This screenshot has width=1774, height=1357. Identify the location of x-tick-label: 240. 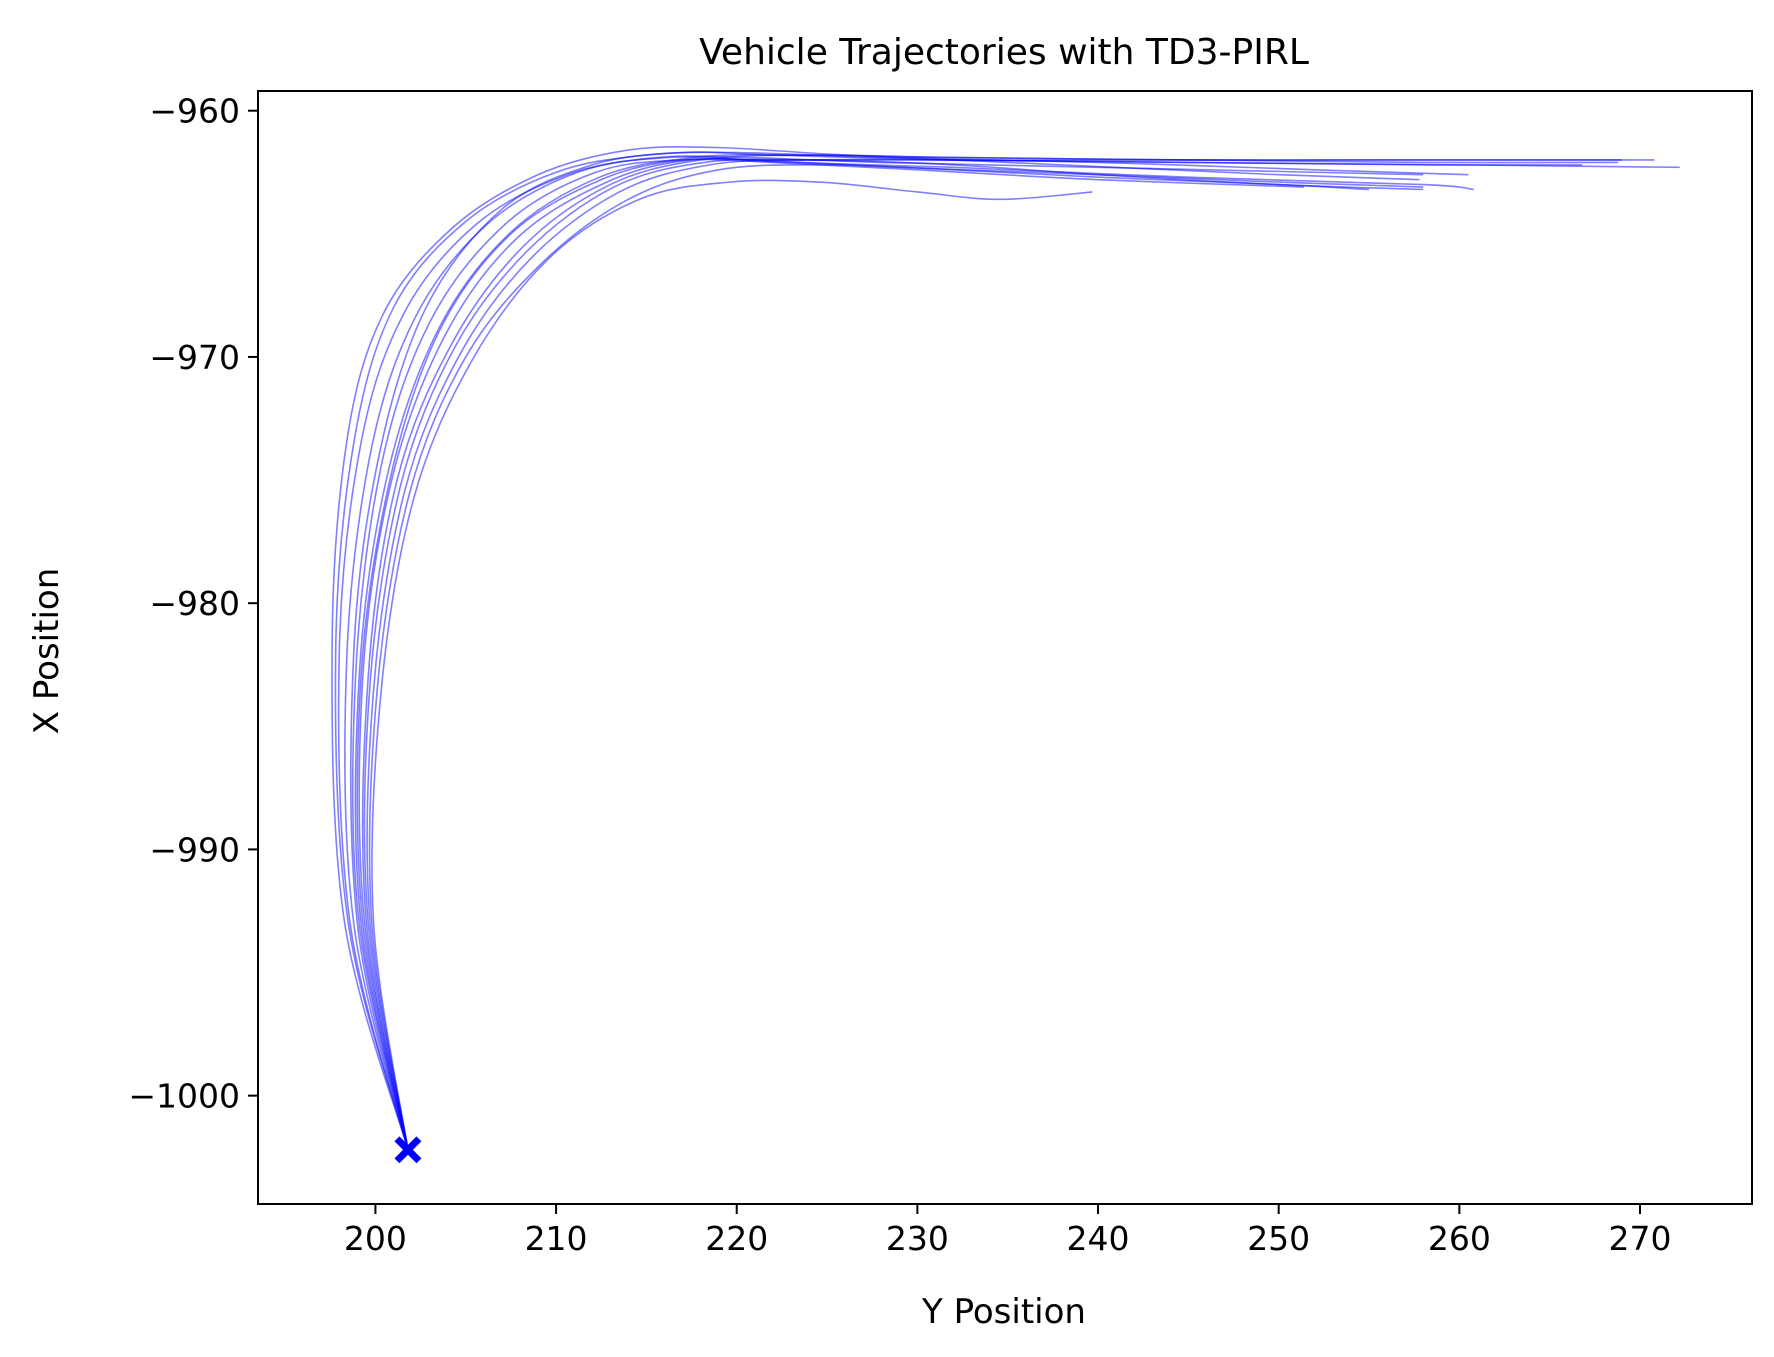
(1098, 1238).